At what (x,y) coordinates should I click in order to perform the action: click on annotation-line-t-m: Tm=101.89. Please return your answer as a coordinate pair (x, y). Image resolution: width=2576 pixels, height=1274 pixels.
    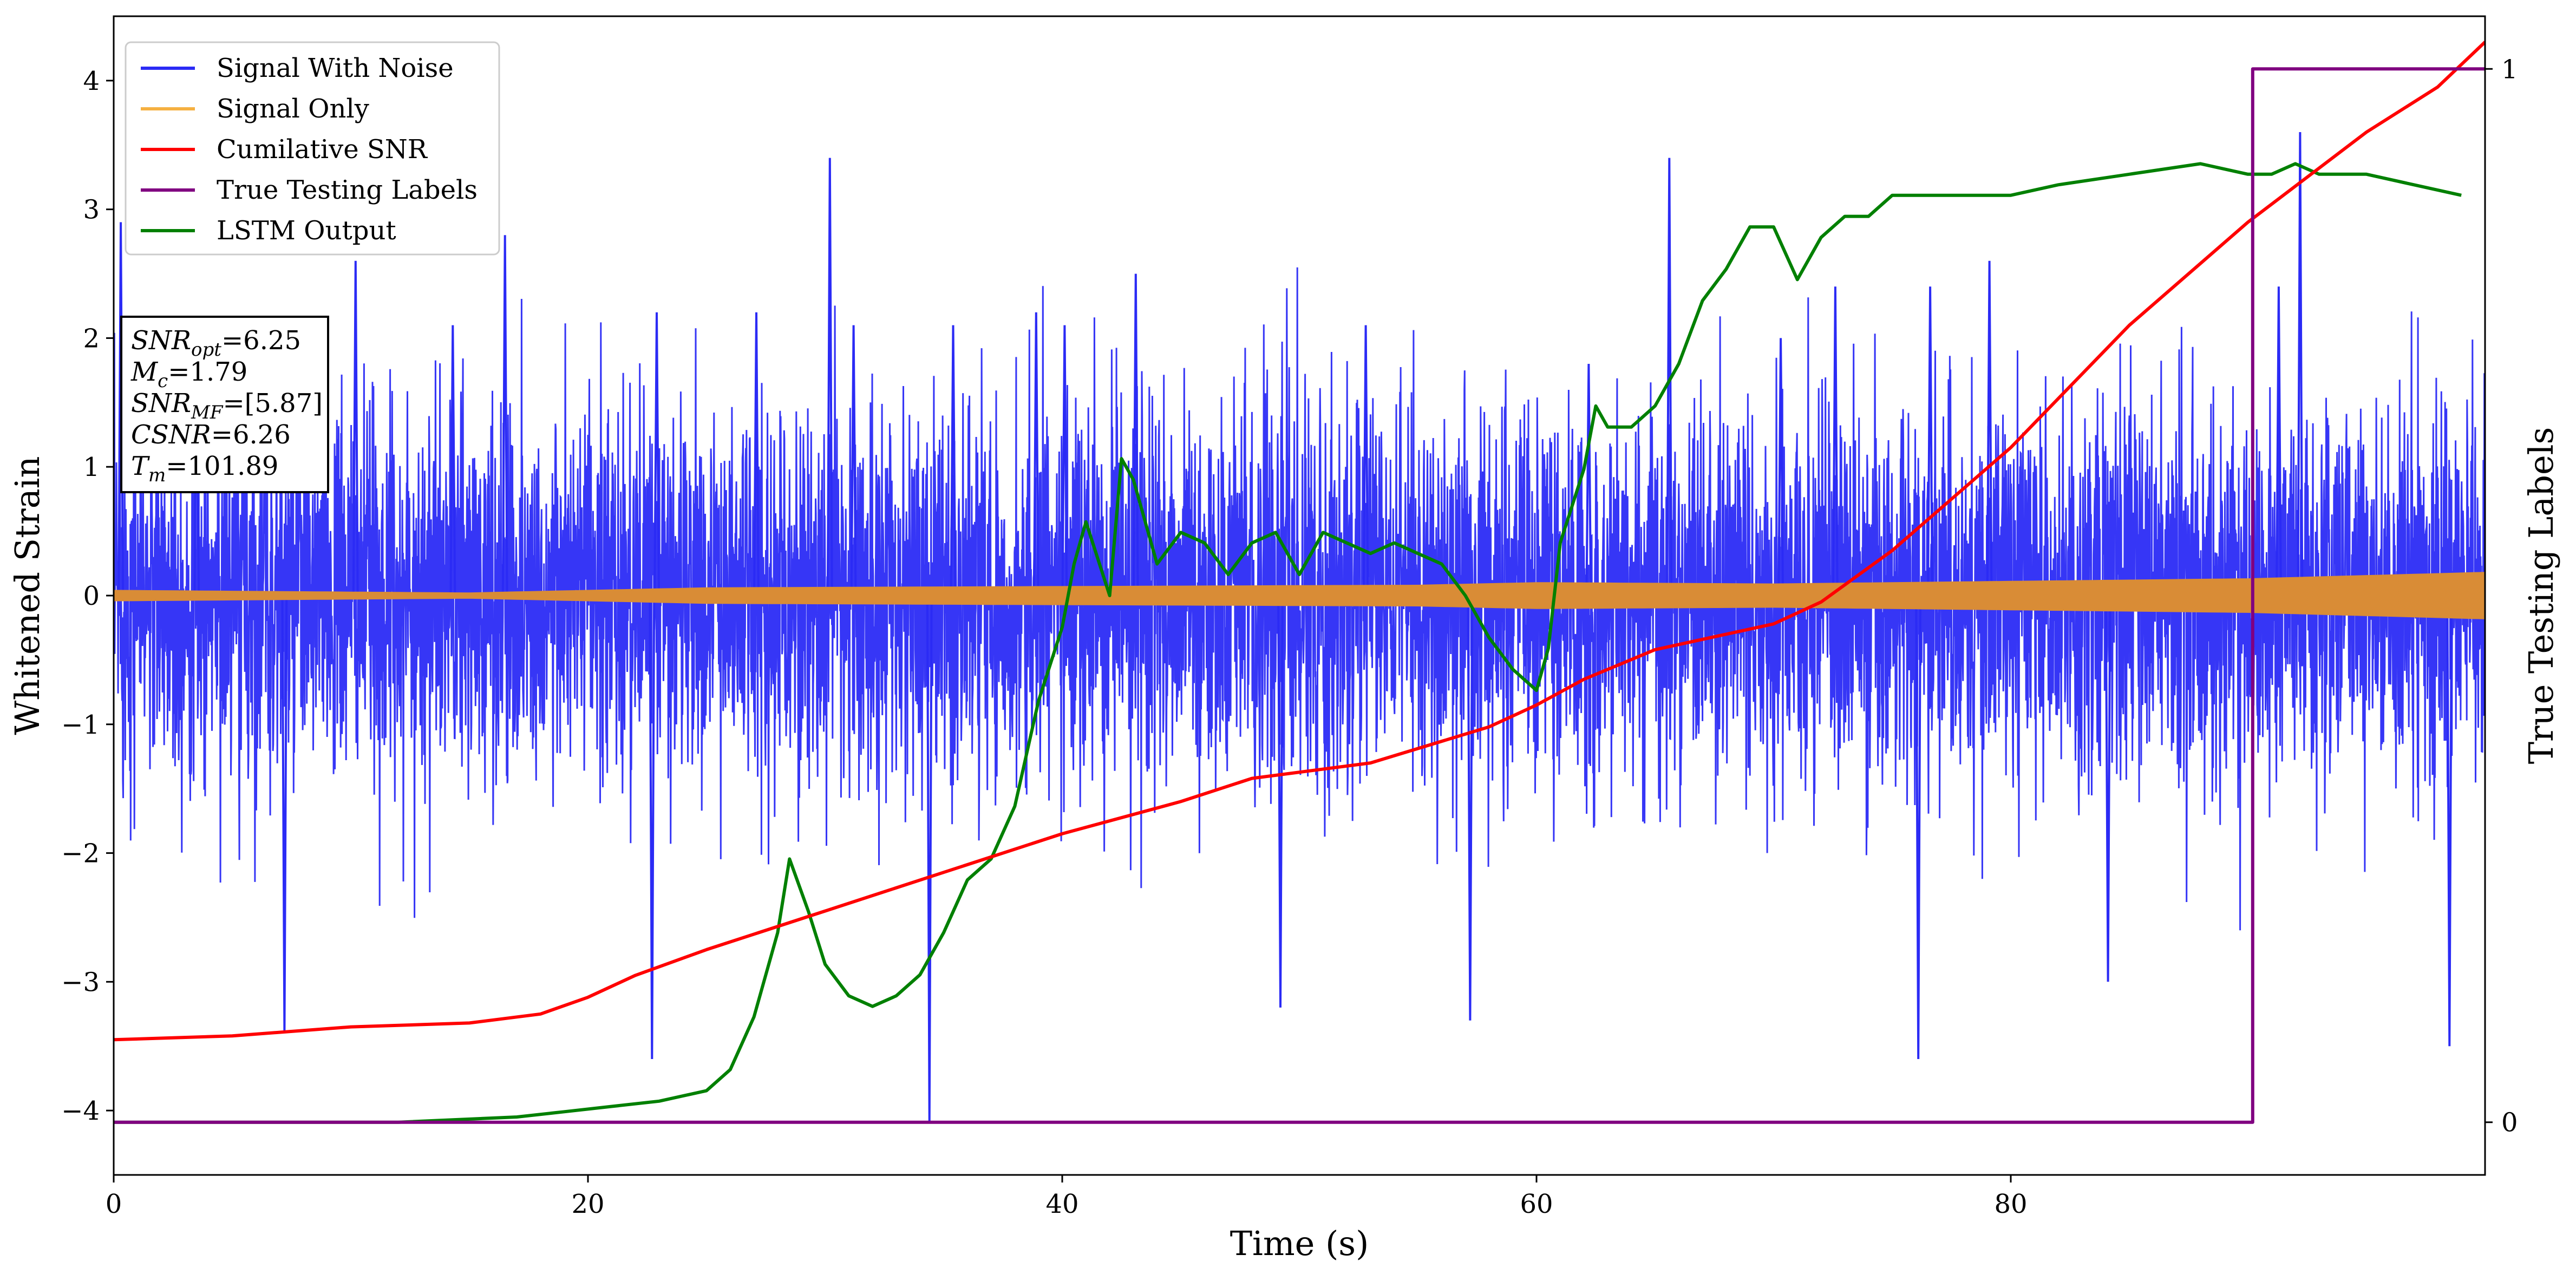
    Looking at the image, I should click on (204, 468).